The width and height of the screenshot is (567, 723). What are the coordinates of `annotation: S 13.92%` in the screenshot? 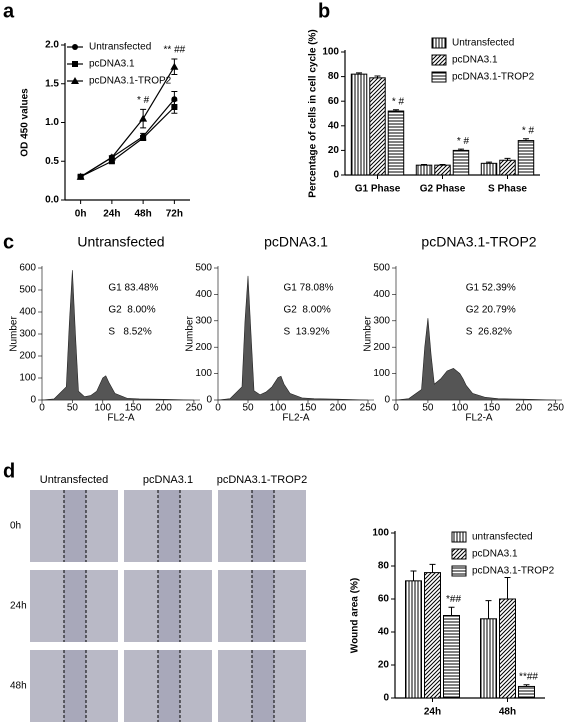 It's located at (307, 332).